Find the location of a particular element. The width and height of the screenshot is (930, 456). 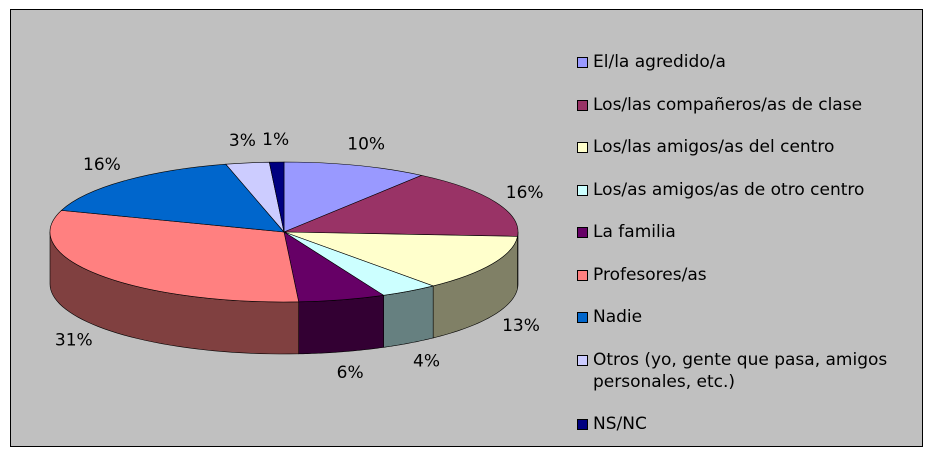

legend-item: Los/las amigos/as del centro is located at coordinates (747, 147).